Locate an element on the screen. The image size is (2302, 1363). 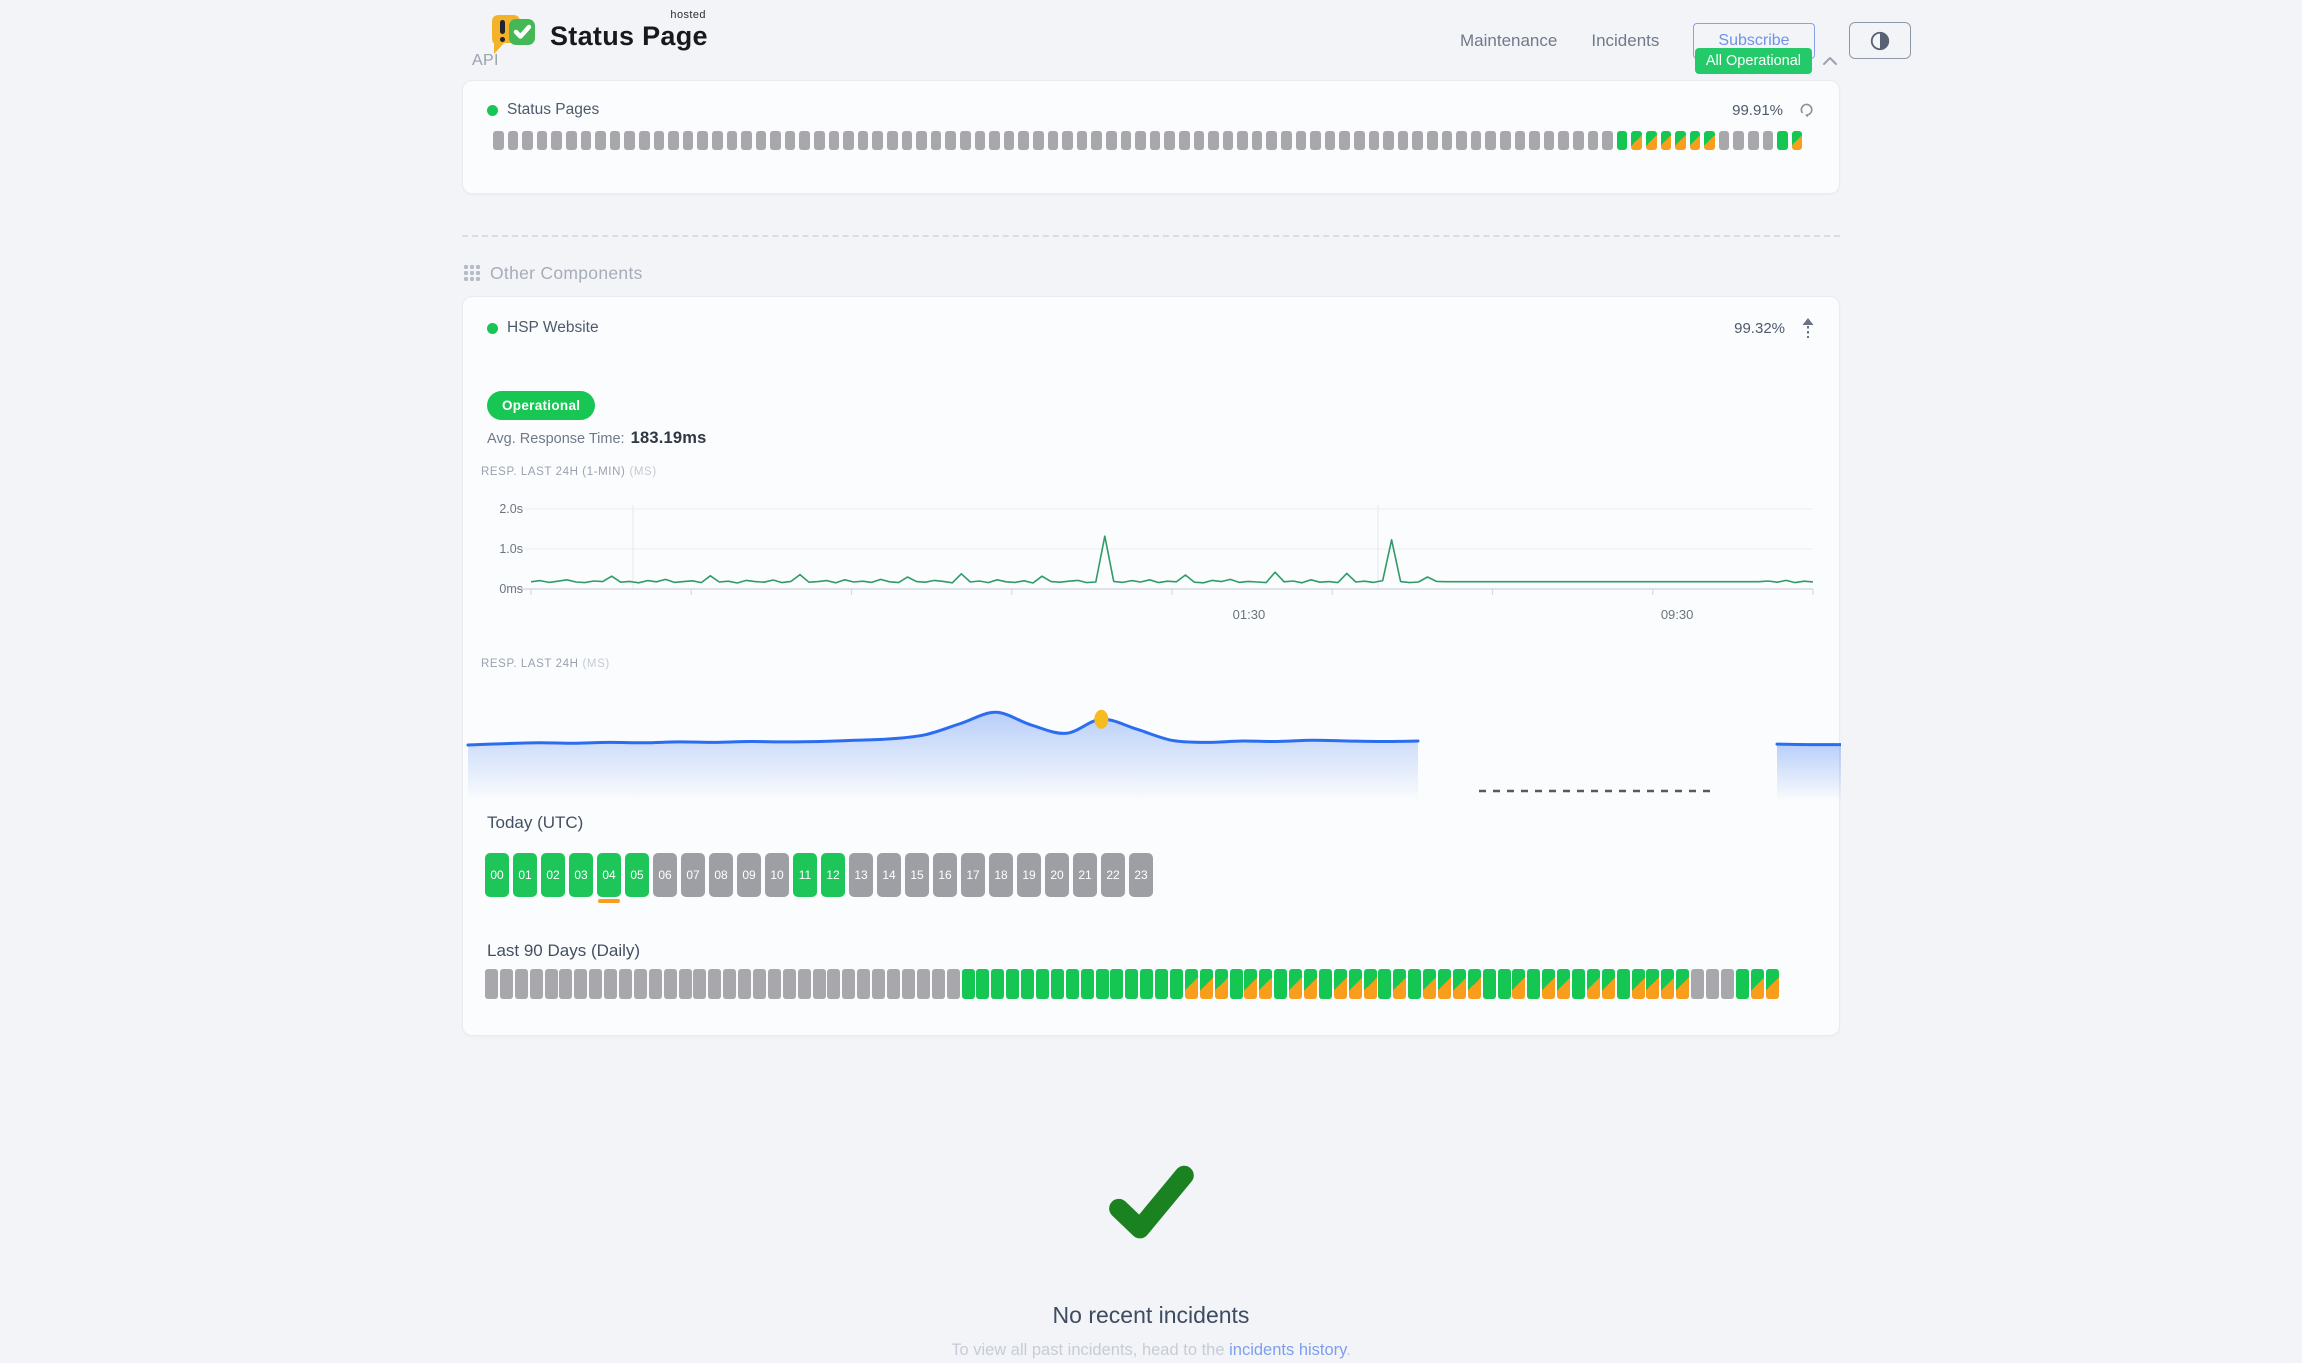
chart-highlight-dot is located at coordinates (1101, 719).